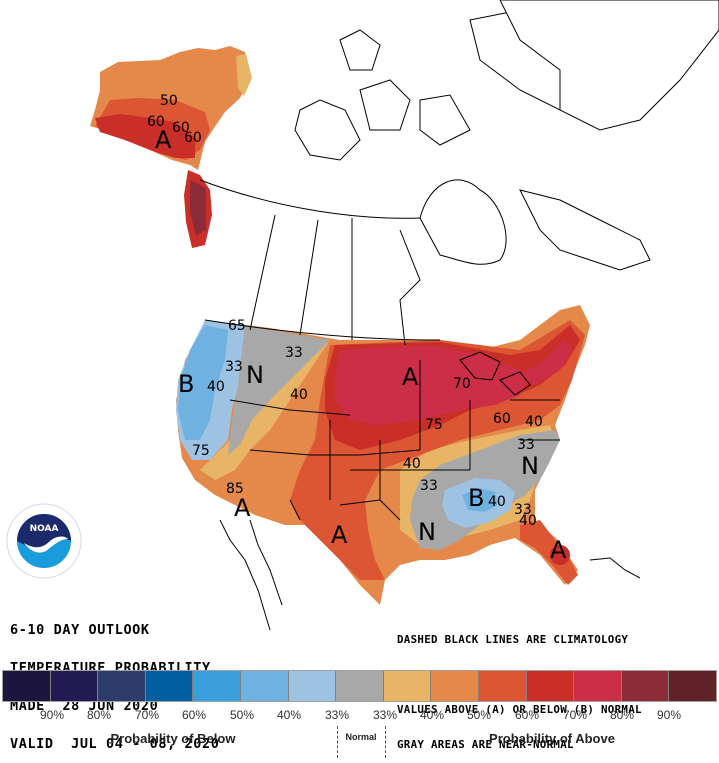 This screenshot has height=763, width=719. I want to click on above-label: Probability of Above, so click(552, 738).